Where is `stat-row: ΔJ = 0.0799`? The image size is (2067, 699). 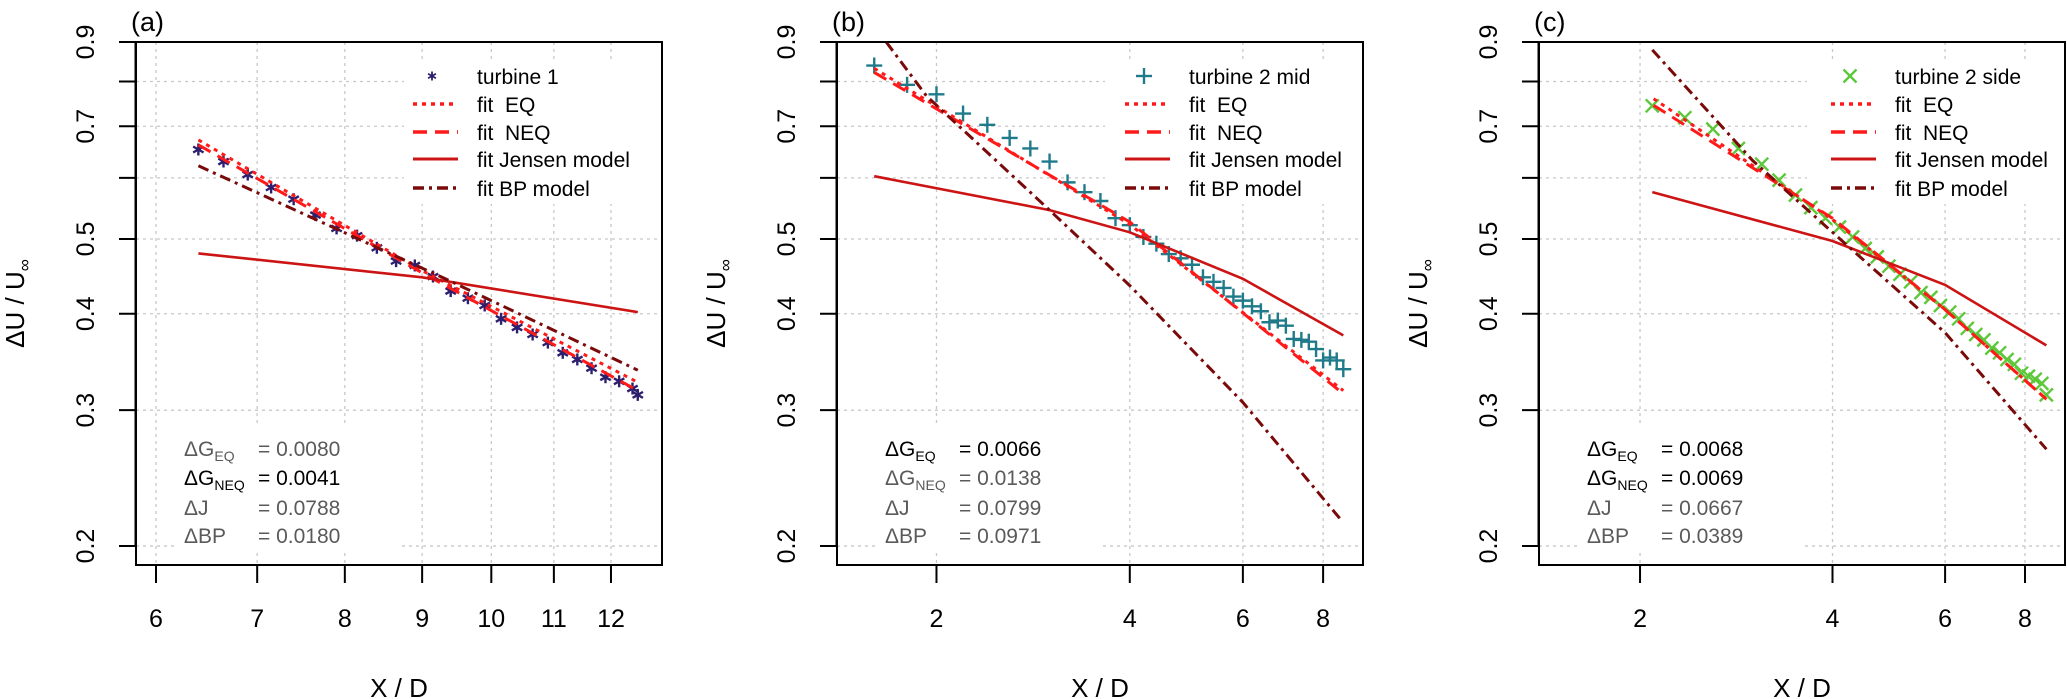
stat-row: ΔJ = 0.0799 is located at coordinates (963, 508).